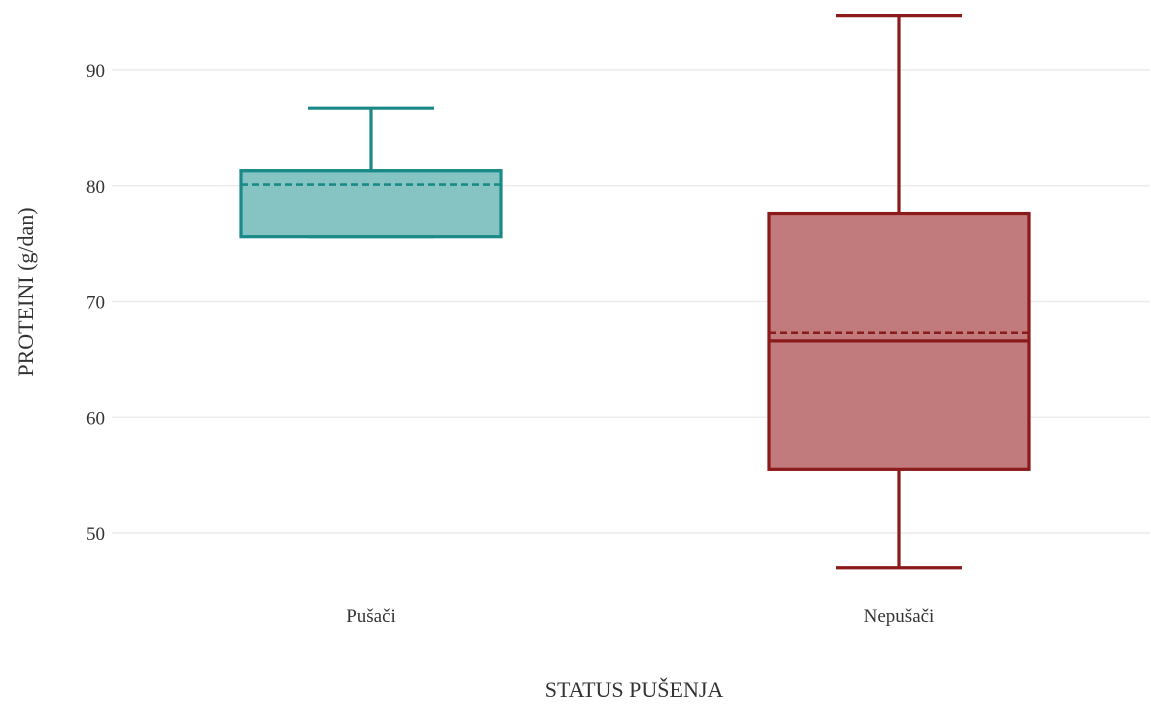  What do you see at coordinates (899, 616) in the screenshot?
I see `x-tick-label-2: Nepušači` at bounding box center [899, 616].